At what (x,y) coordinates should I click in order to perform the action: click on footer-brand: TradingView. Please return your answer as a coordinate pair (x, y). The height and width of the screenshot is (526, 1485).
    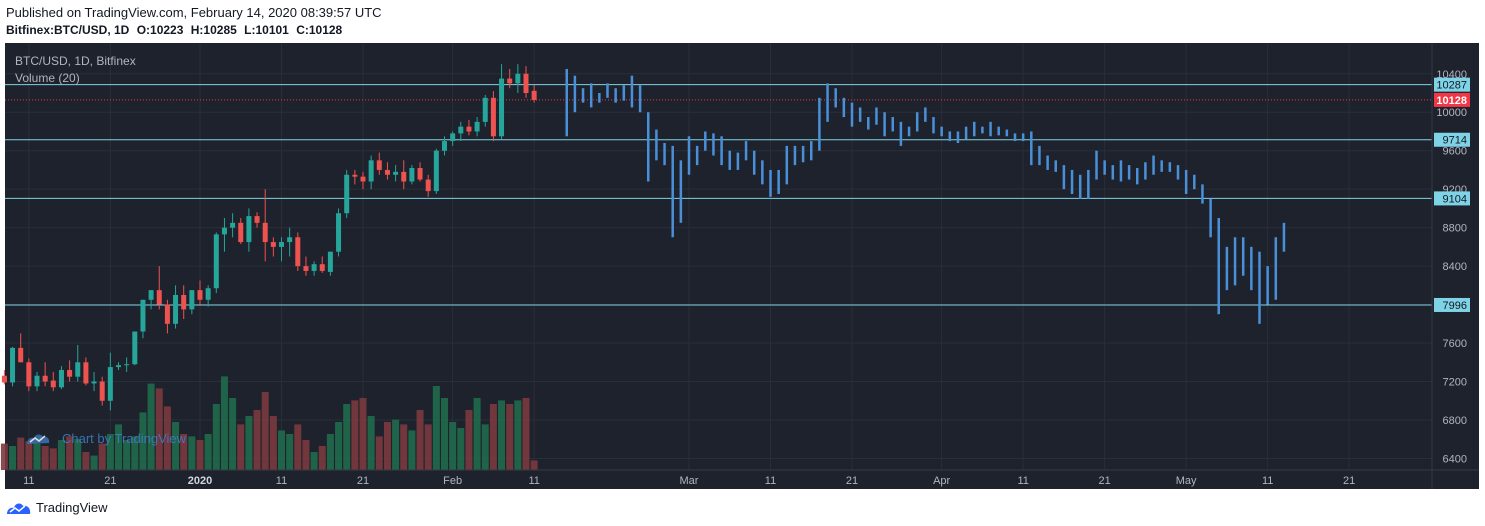
    Looking at the image, I should click on (57, 507).